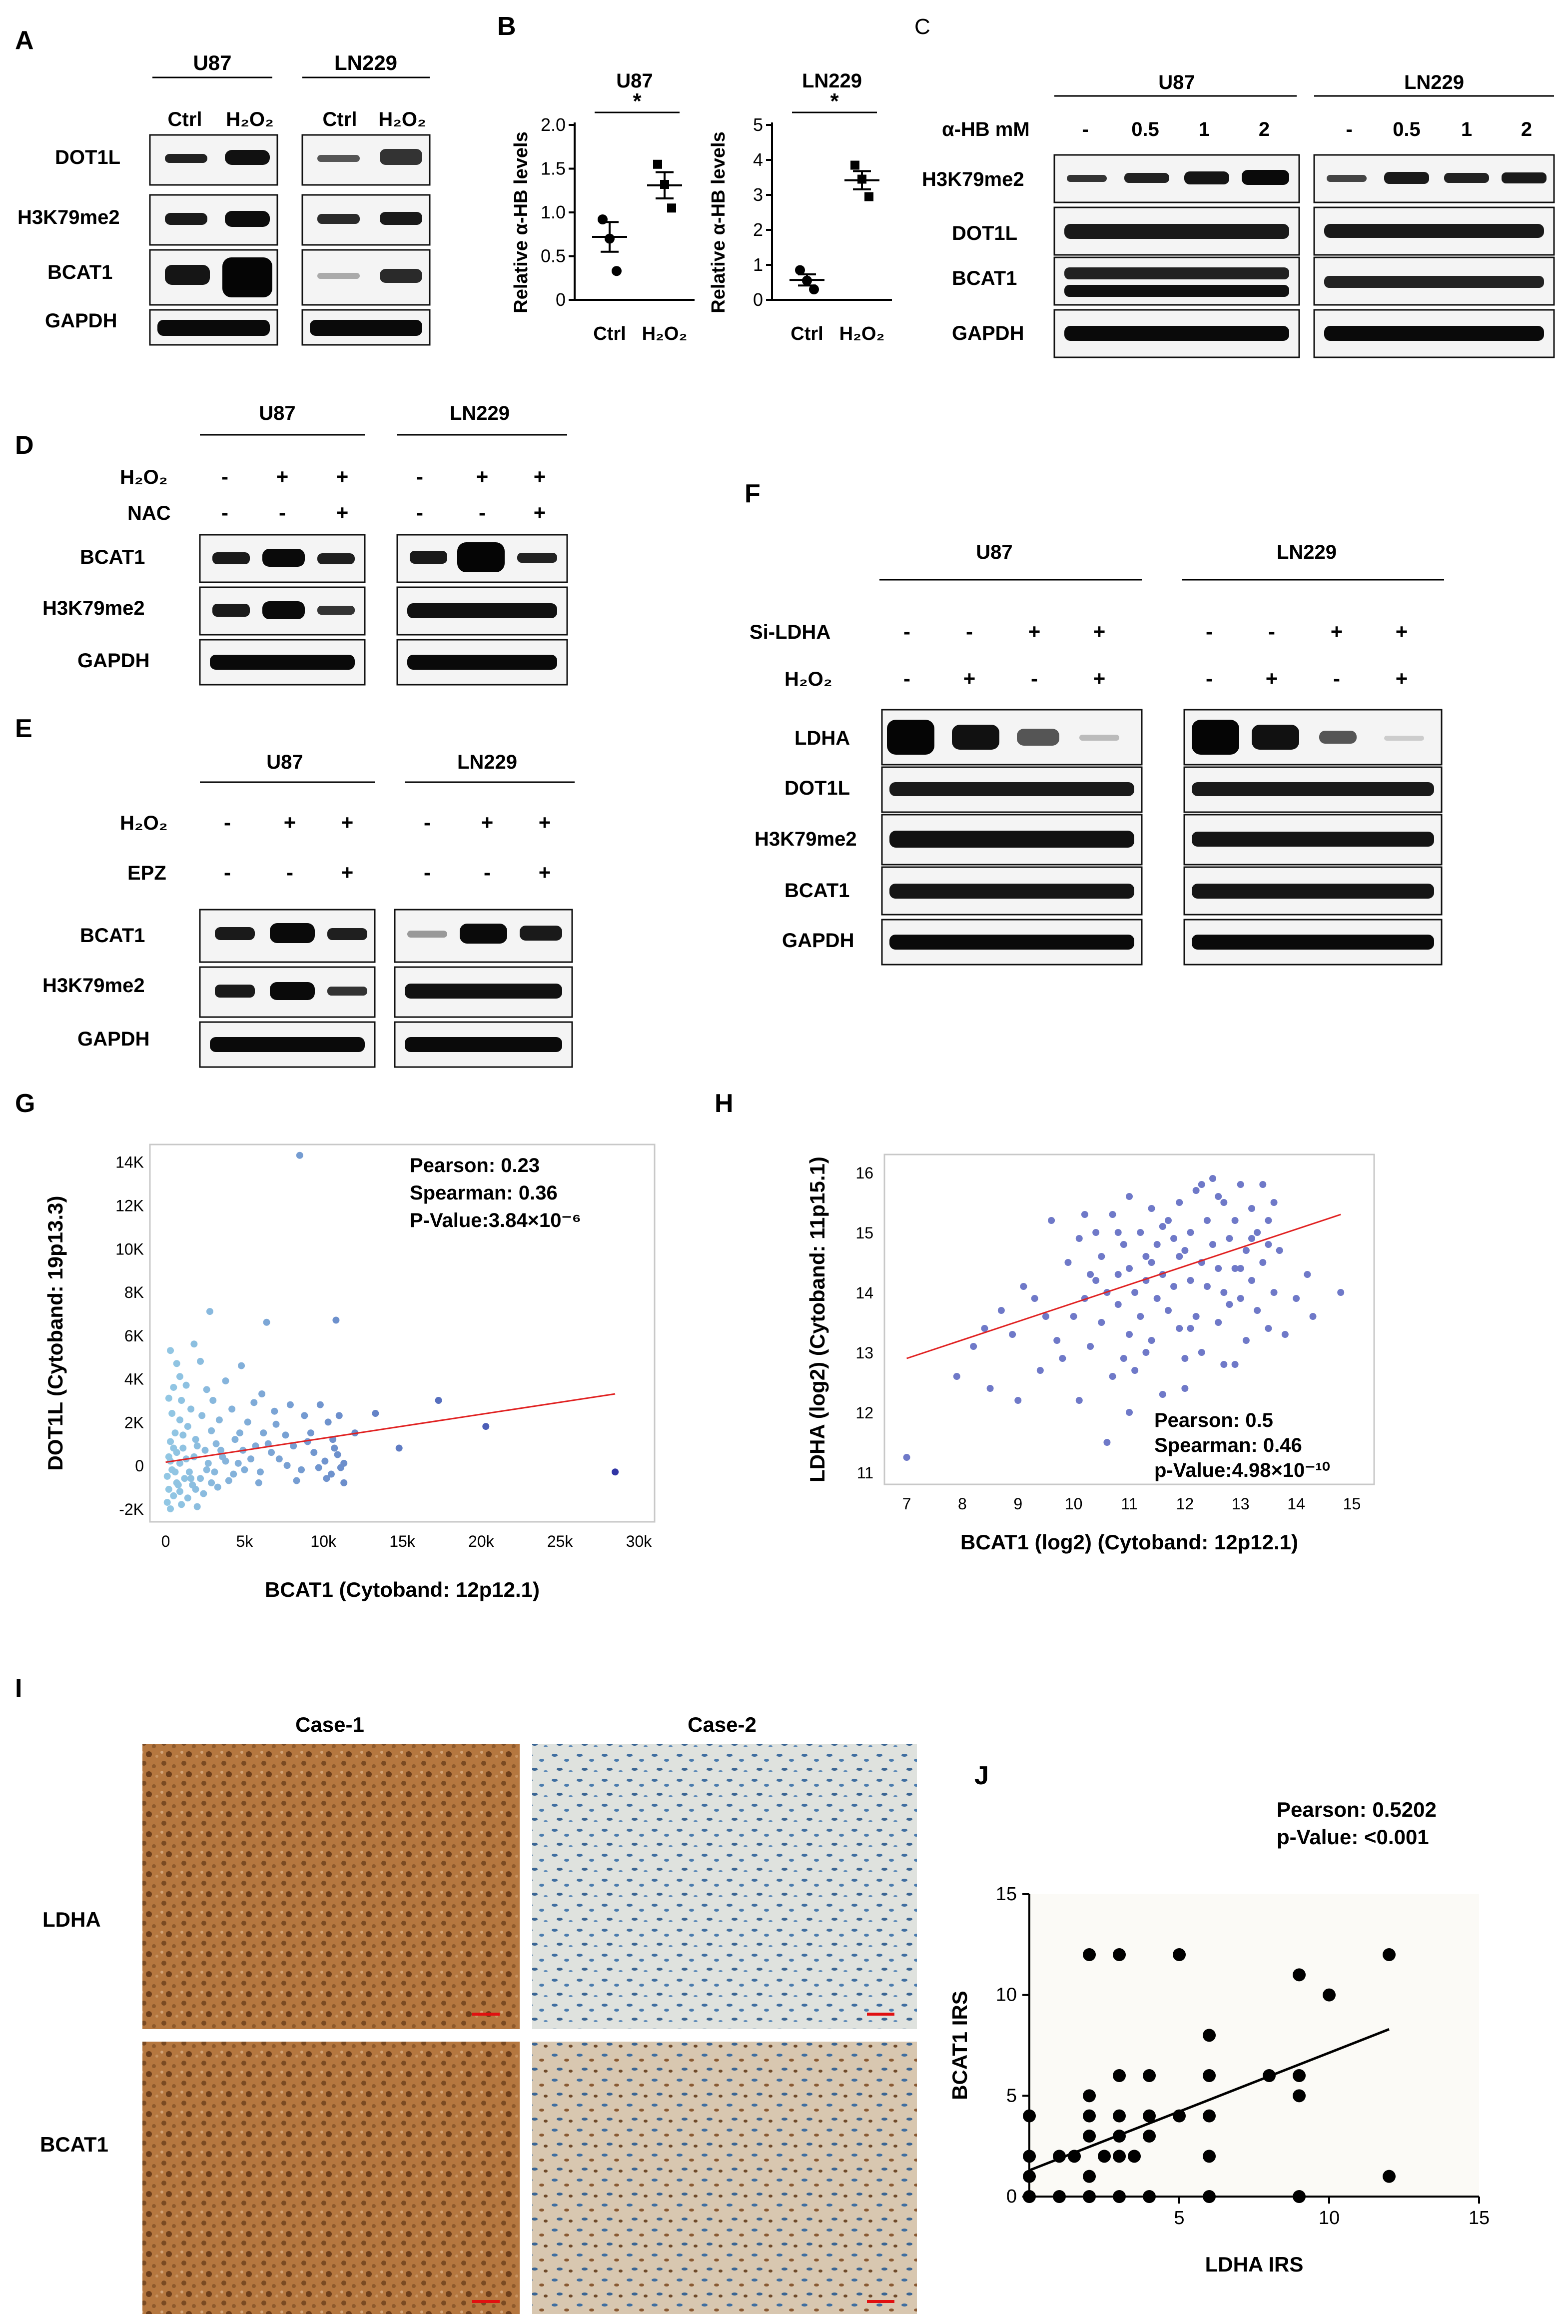 The width and height of the screenshot is (1568, 2324). Describe the element at coordinates (340, 119) in the screenshot. I see `a-cond-ctrl-ln229: Ctrl` at that location.